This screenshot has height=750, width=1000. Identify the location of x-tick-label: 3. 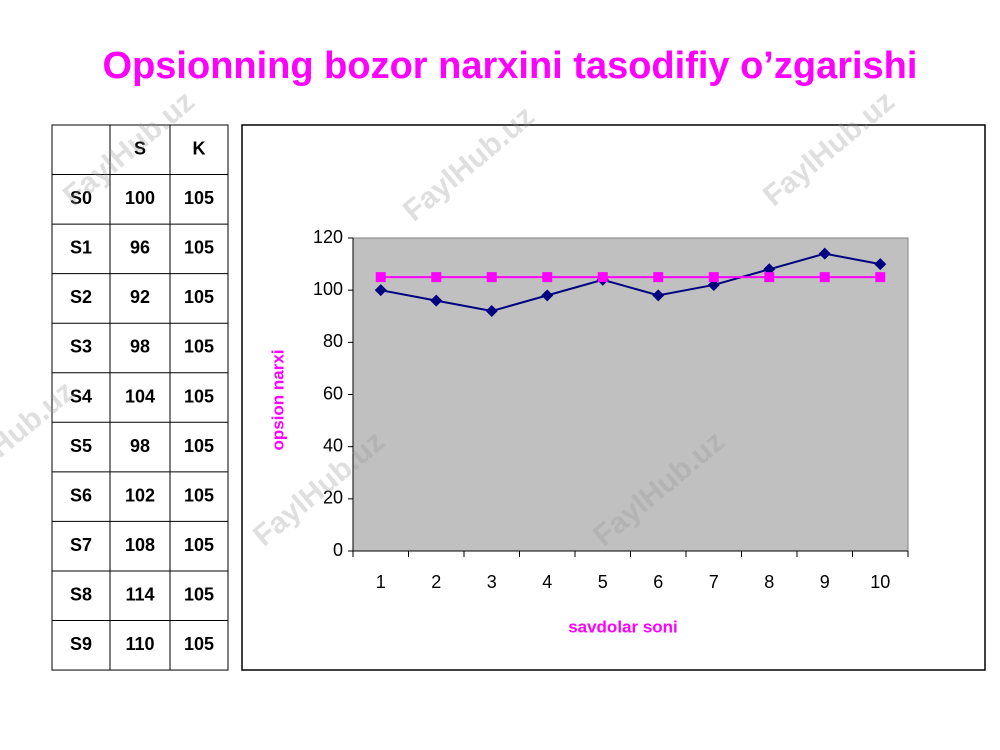
(492, 582).